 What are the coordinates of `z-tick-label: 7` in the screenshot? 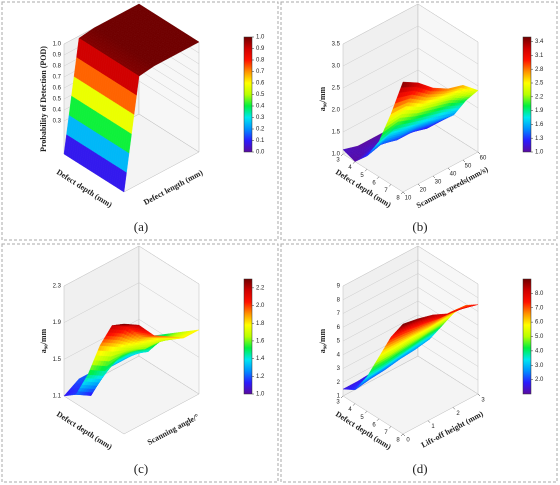 It's located at (339, 314).